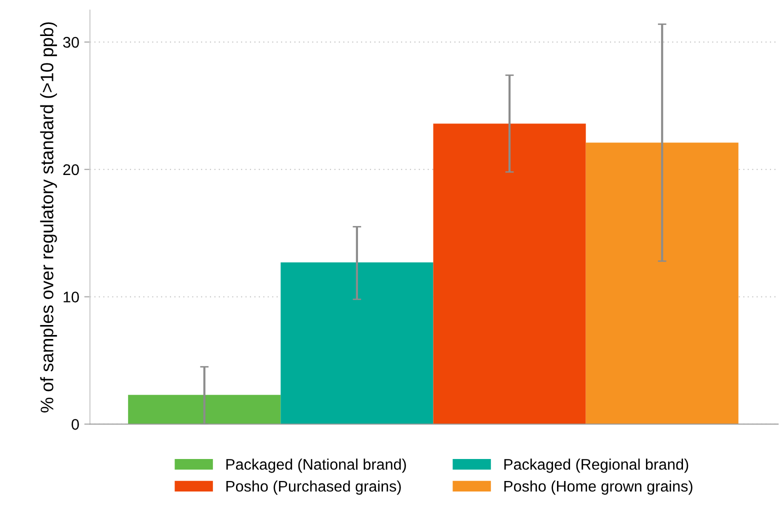 The image size is (782, 511). Describe the element at coordinates (313, 487) in the screenshot. I see `legend-label: Posho (Purchased grains)` at that location.